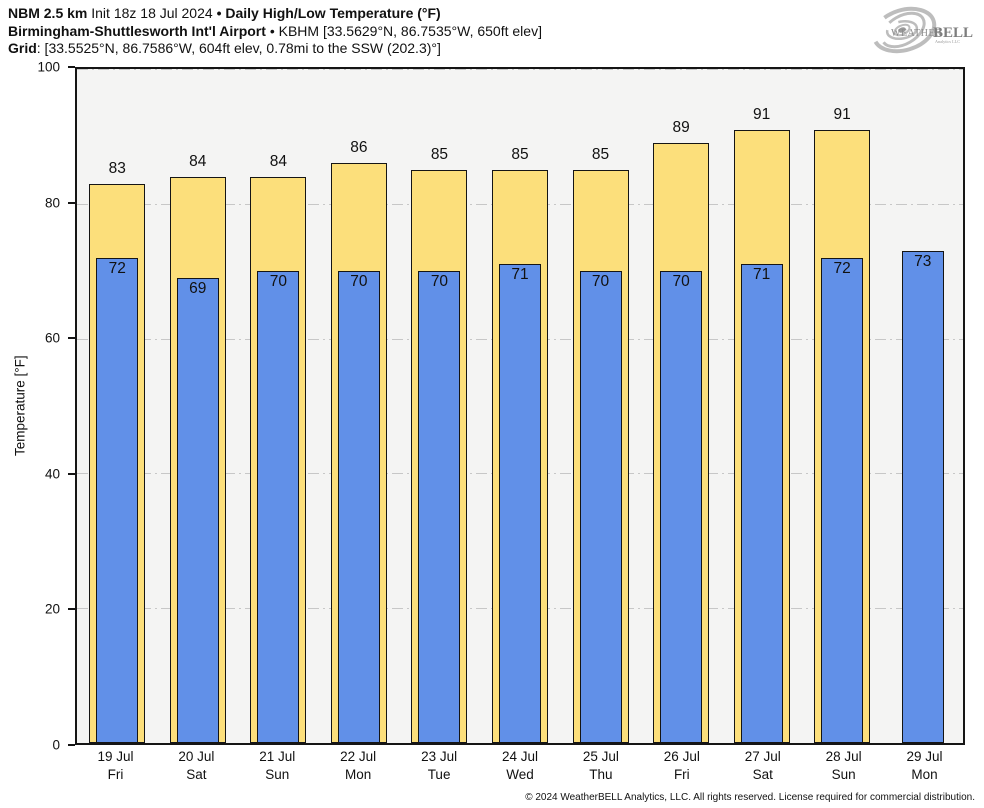 The height and width of the screenshot is (808, 984). I want to click on x-tick-label: 27 Jul Sat, so click(762, 766).